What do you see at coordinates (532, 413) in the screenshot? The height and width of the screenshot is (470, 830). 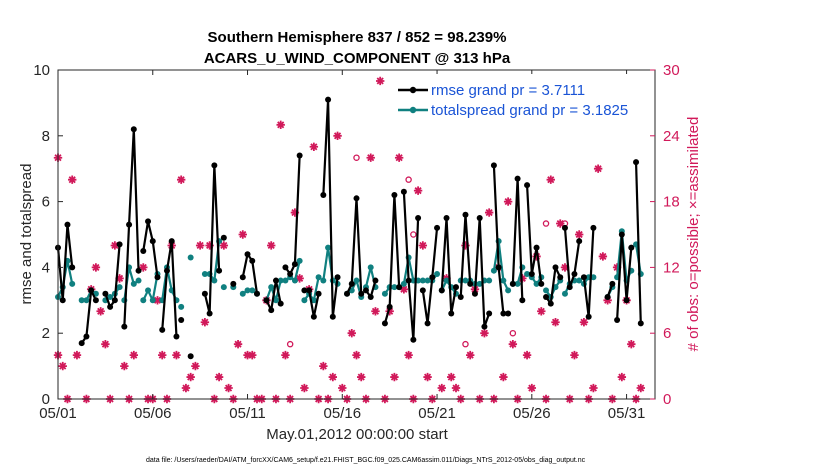 I see `x-tick-label: 05/26` at bounding box center [532, 413].